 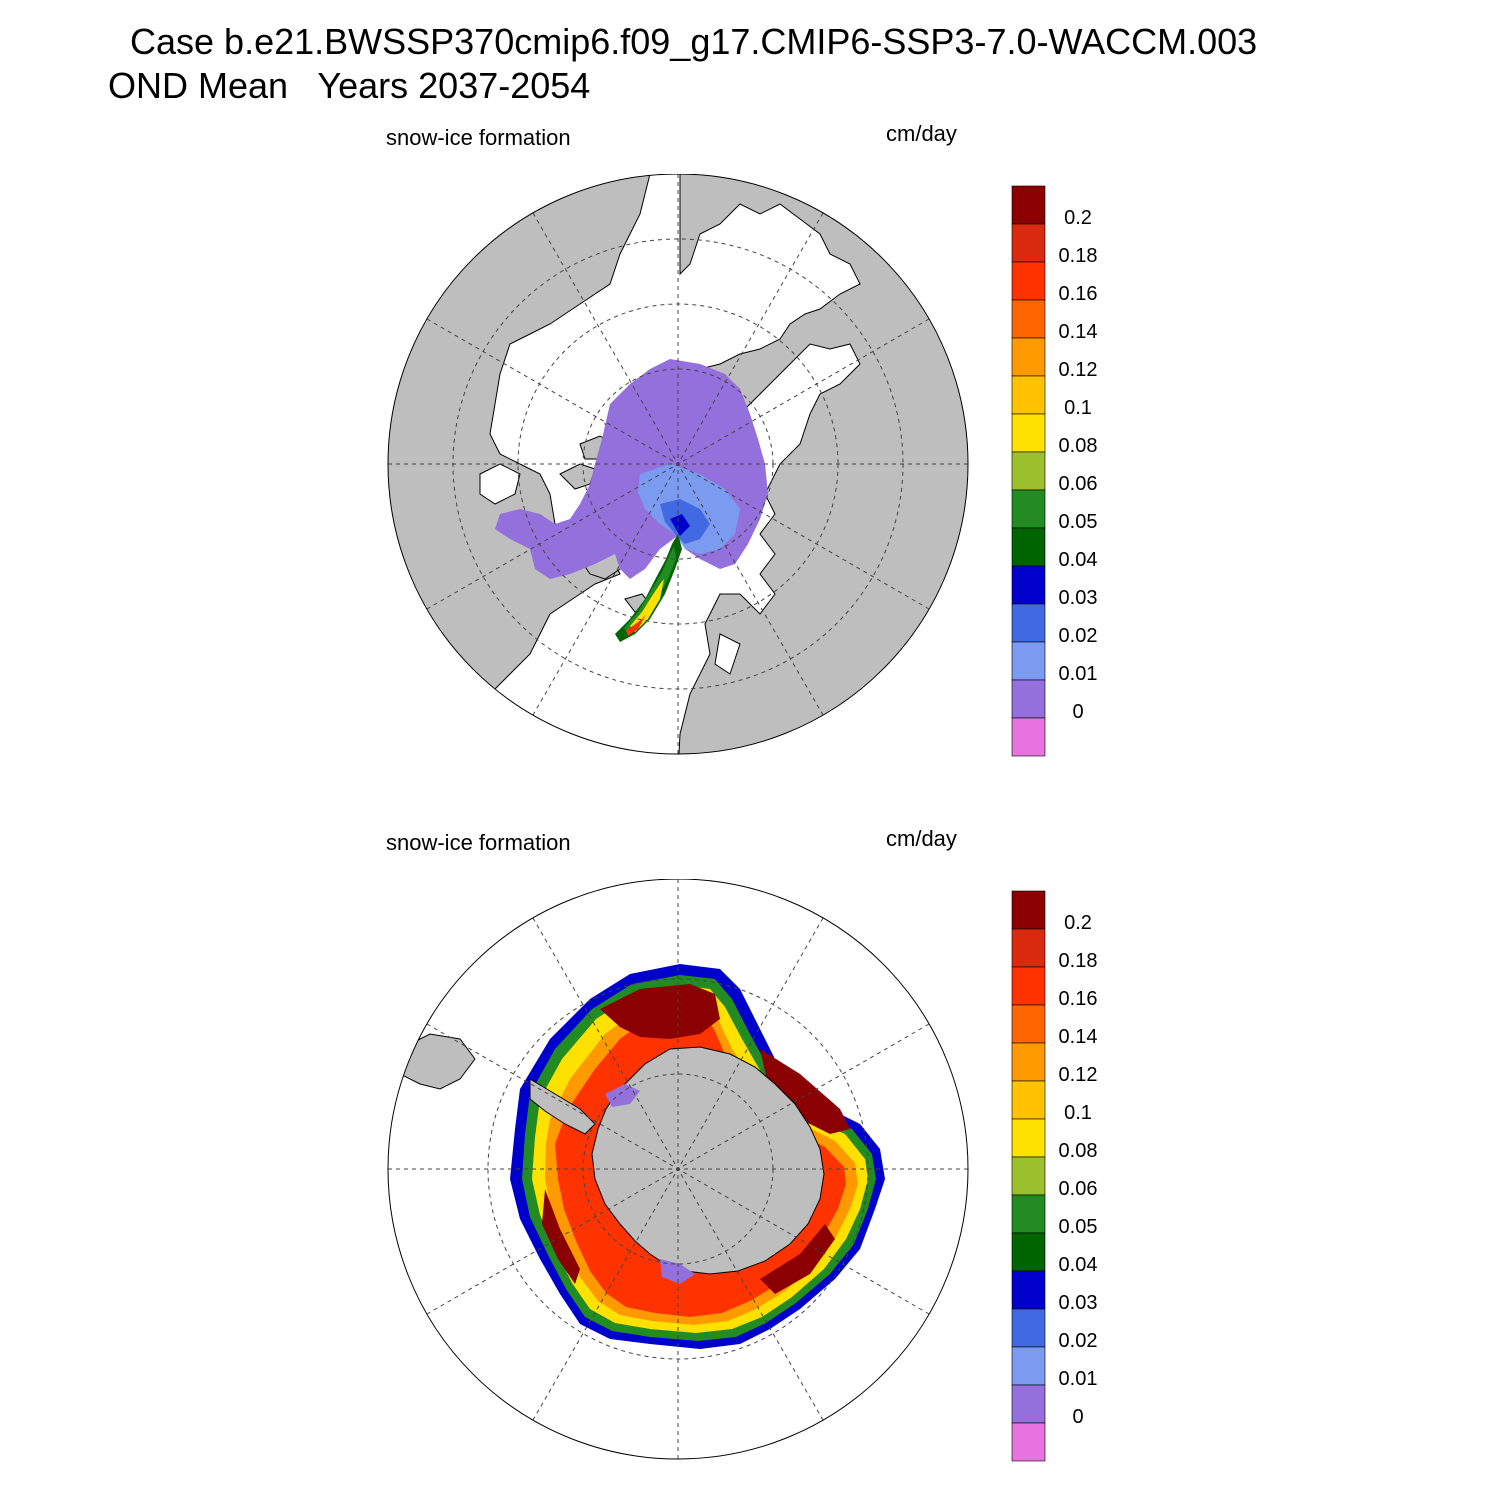 I want to click on north-colorbar-tick-label: 0.14, so click(x=1078, y=332).